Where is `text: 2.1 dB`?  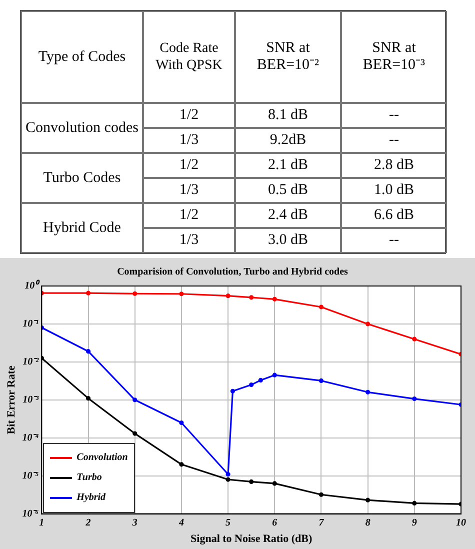 text: 2.1 dB is located at coordinates (288, 165).